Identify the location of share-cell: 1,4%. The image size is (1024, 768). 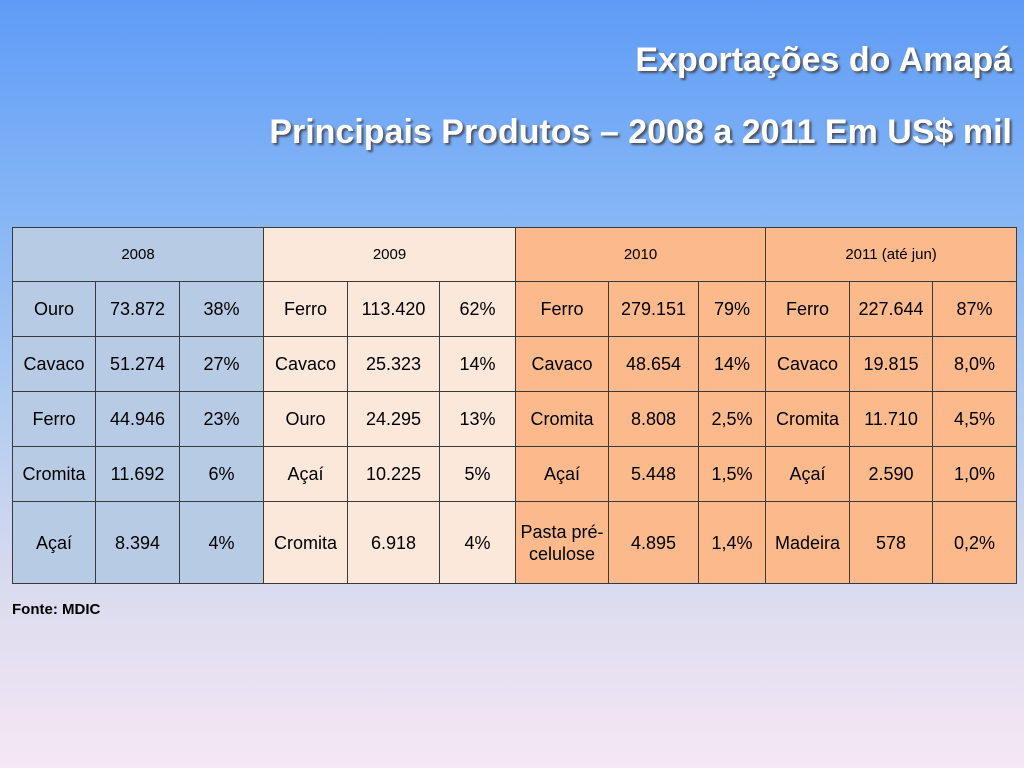
(732, 542).